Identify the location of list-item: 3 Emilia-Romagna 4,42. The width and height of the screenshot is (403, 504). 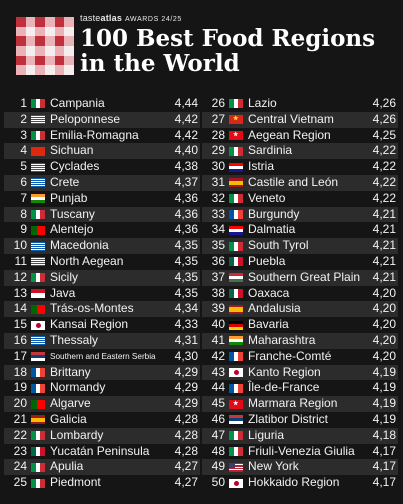
(102, 136).